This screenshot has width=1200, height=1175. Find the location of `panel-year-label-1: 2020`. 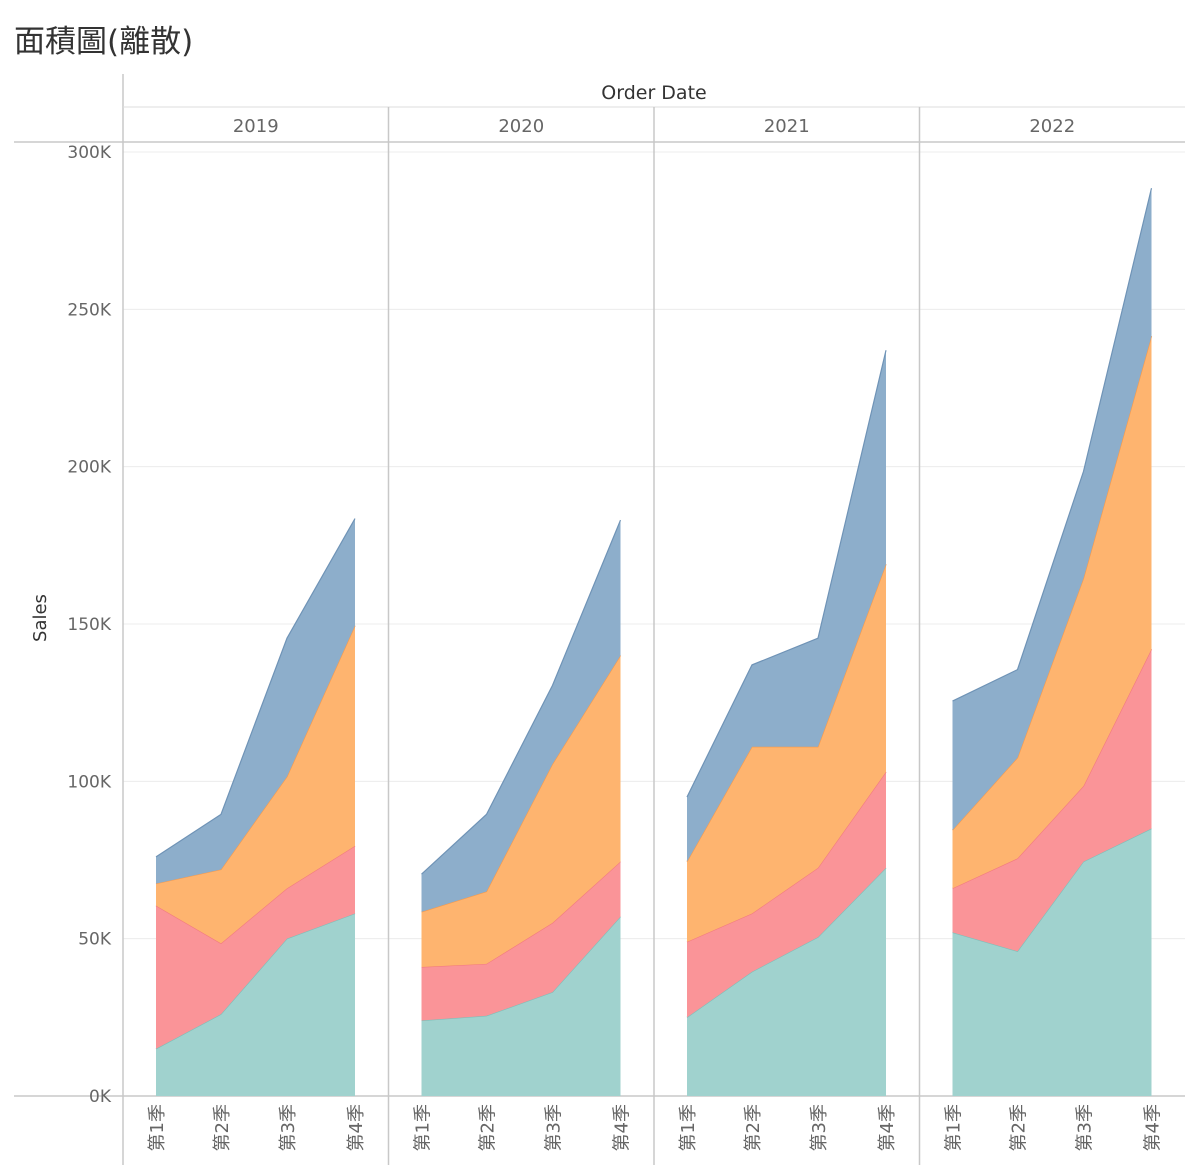

panel-year-label-1: 2020 is located at coordinates (521, 126).